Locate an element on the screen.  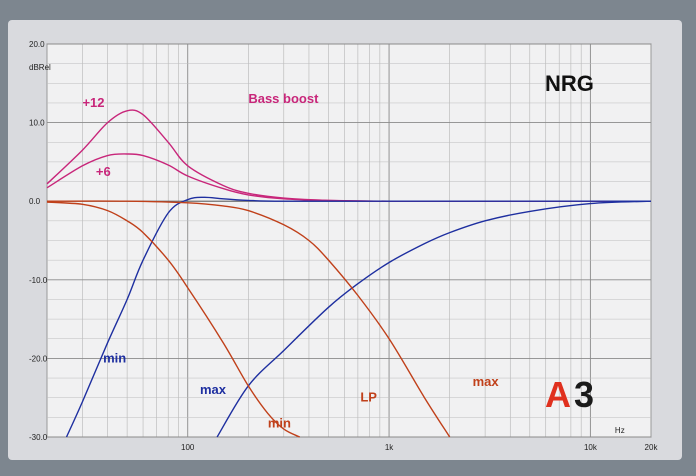
x-tick-label: 100 is located at coordinates (188, 447).